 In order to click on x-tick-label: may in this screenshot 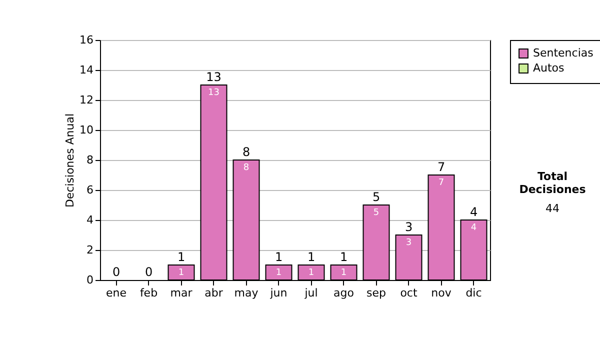, I will do `click(246, 293)`.